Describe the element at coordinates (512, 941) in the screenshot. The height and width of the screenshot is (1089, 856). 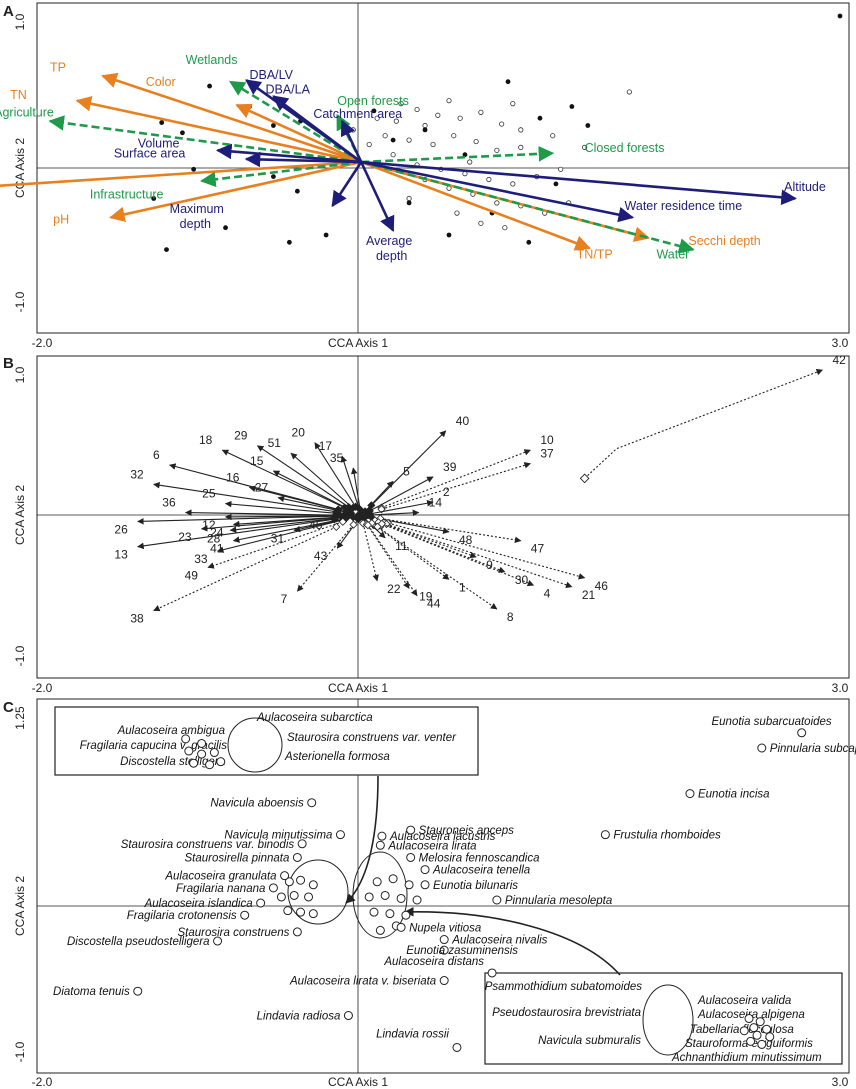
I see `callout-arrow-right` at that location.